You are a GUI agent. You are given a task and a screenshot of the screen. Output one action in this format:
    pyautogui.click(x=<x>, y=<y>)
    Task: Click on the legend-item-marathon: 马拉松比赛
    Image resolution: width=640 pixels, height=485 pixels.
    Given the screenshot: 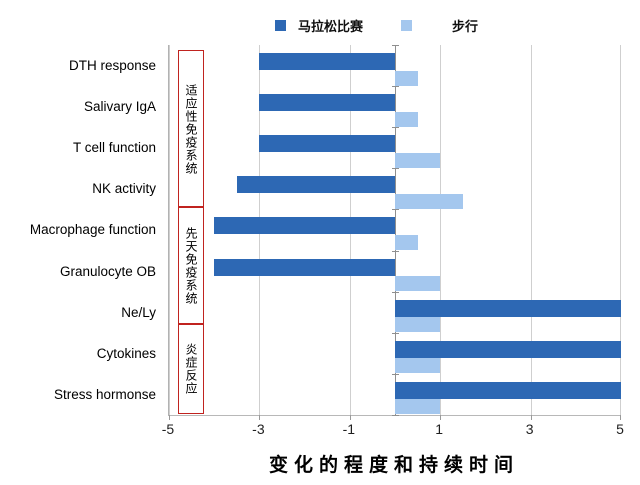 What is the action you would take?
    pyautogui.click(x=319, y=25)
    